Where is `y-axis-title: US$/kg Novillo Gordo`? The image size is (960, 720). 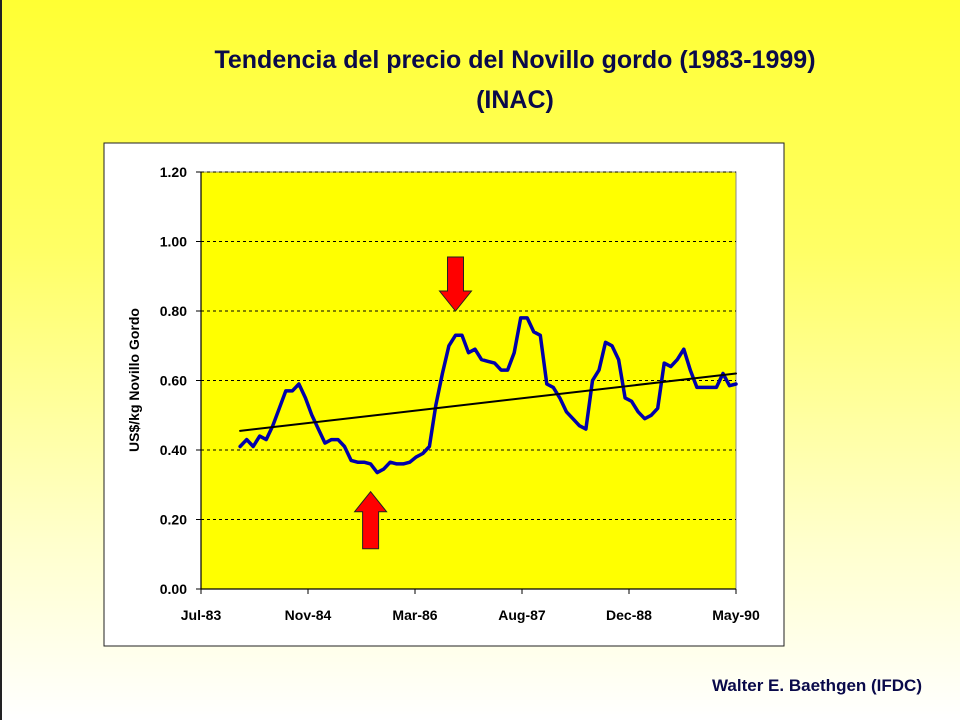
y-axis-title: US$/kg Novillo Gordo is located at coordinates (134, 380).